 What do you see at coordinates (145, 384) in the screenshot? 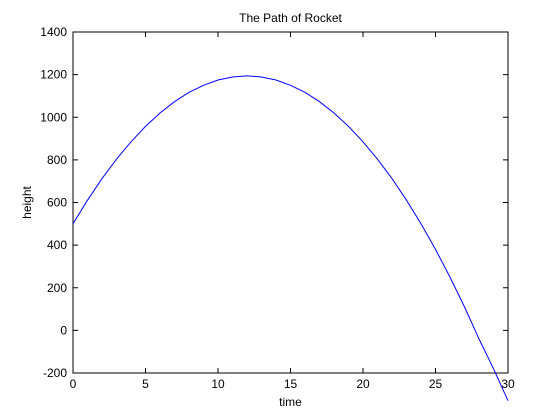
I see `x-tick-label: 5` at bounding box center [145, 384].